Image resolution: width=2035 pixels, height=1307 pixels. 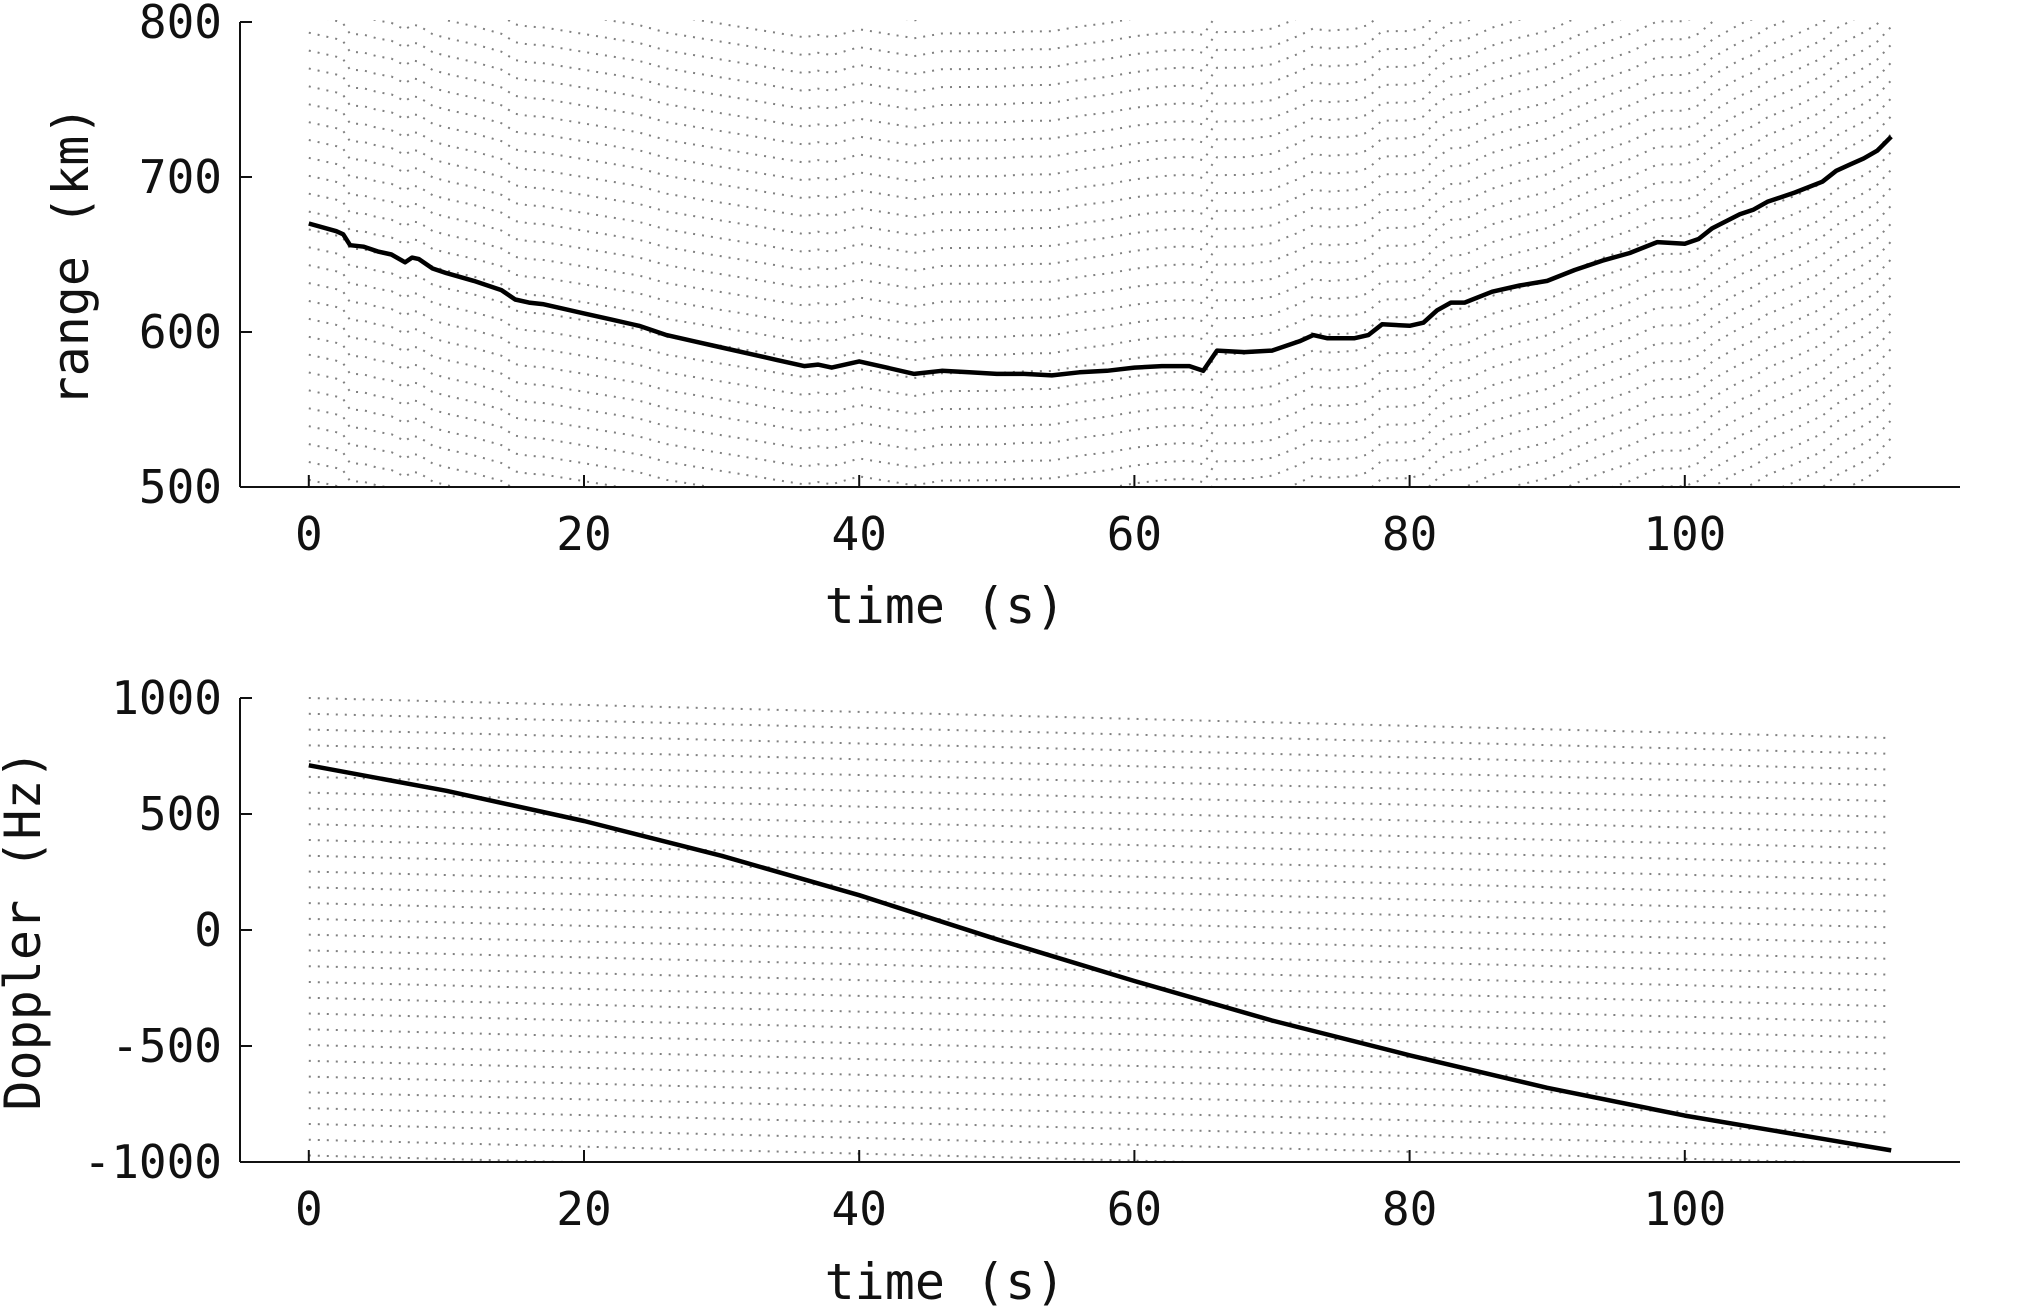 What do you see at coordinates (166, 1046) in the screenshot?
I see `doppler-y-tick-label: -500` at bounding box center [166, 1046].